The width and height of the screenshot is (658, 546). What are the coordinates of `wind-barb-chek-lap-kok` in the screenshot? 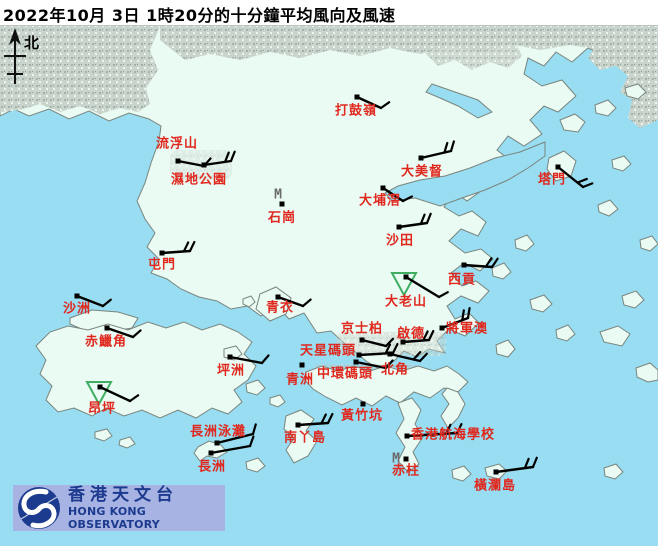 It's located at (120, 332).